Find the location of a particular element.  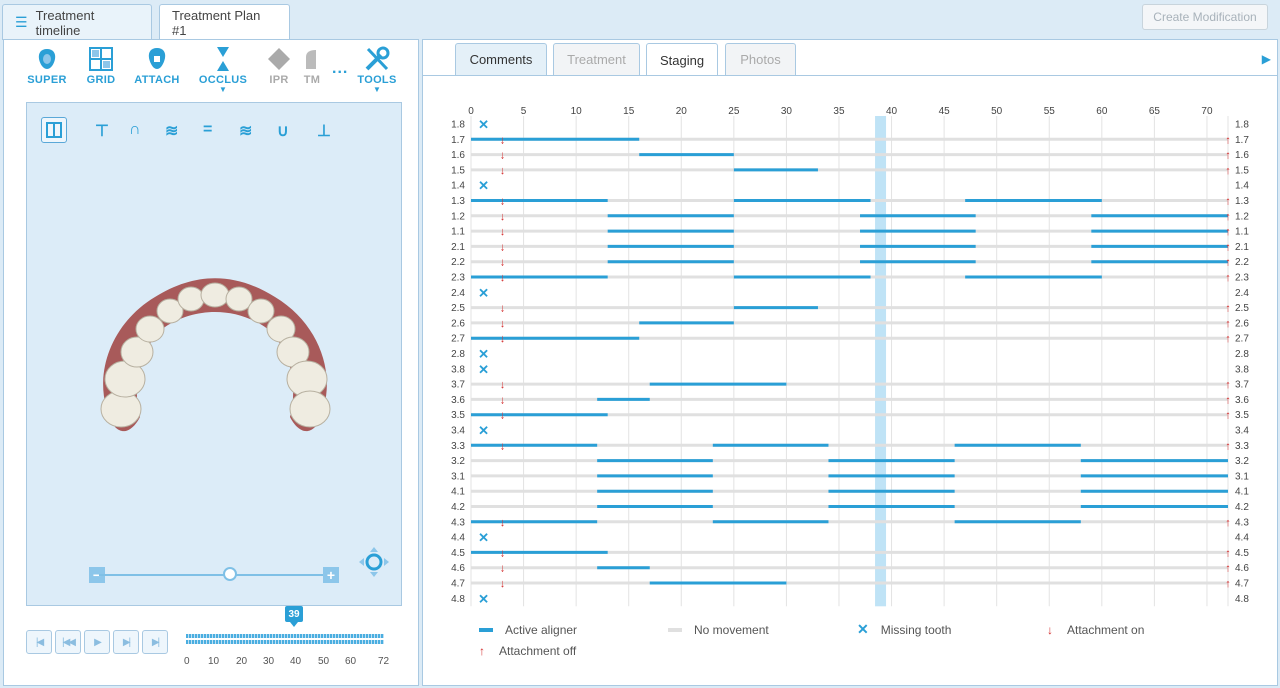

zoom-in-button: + is located at coordinates (331, 575).